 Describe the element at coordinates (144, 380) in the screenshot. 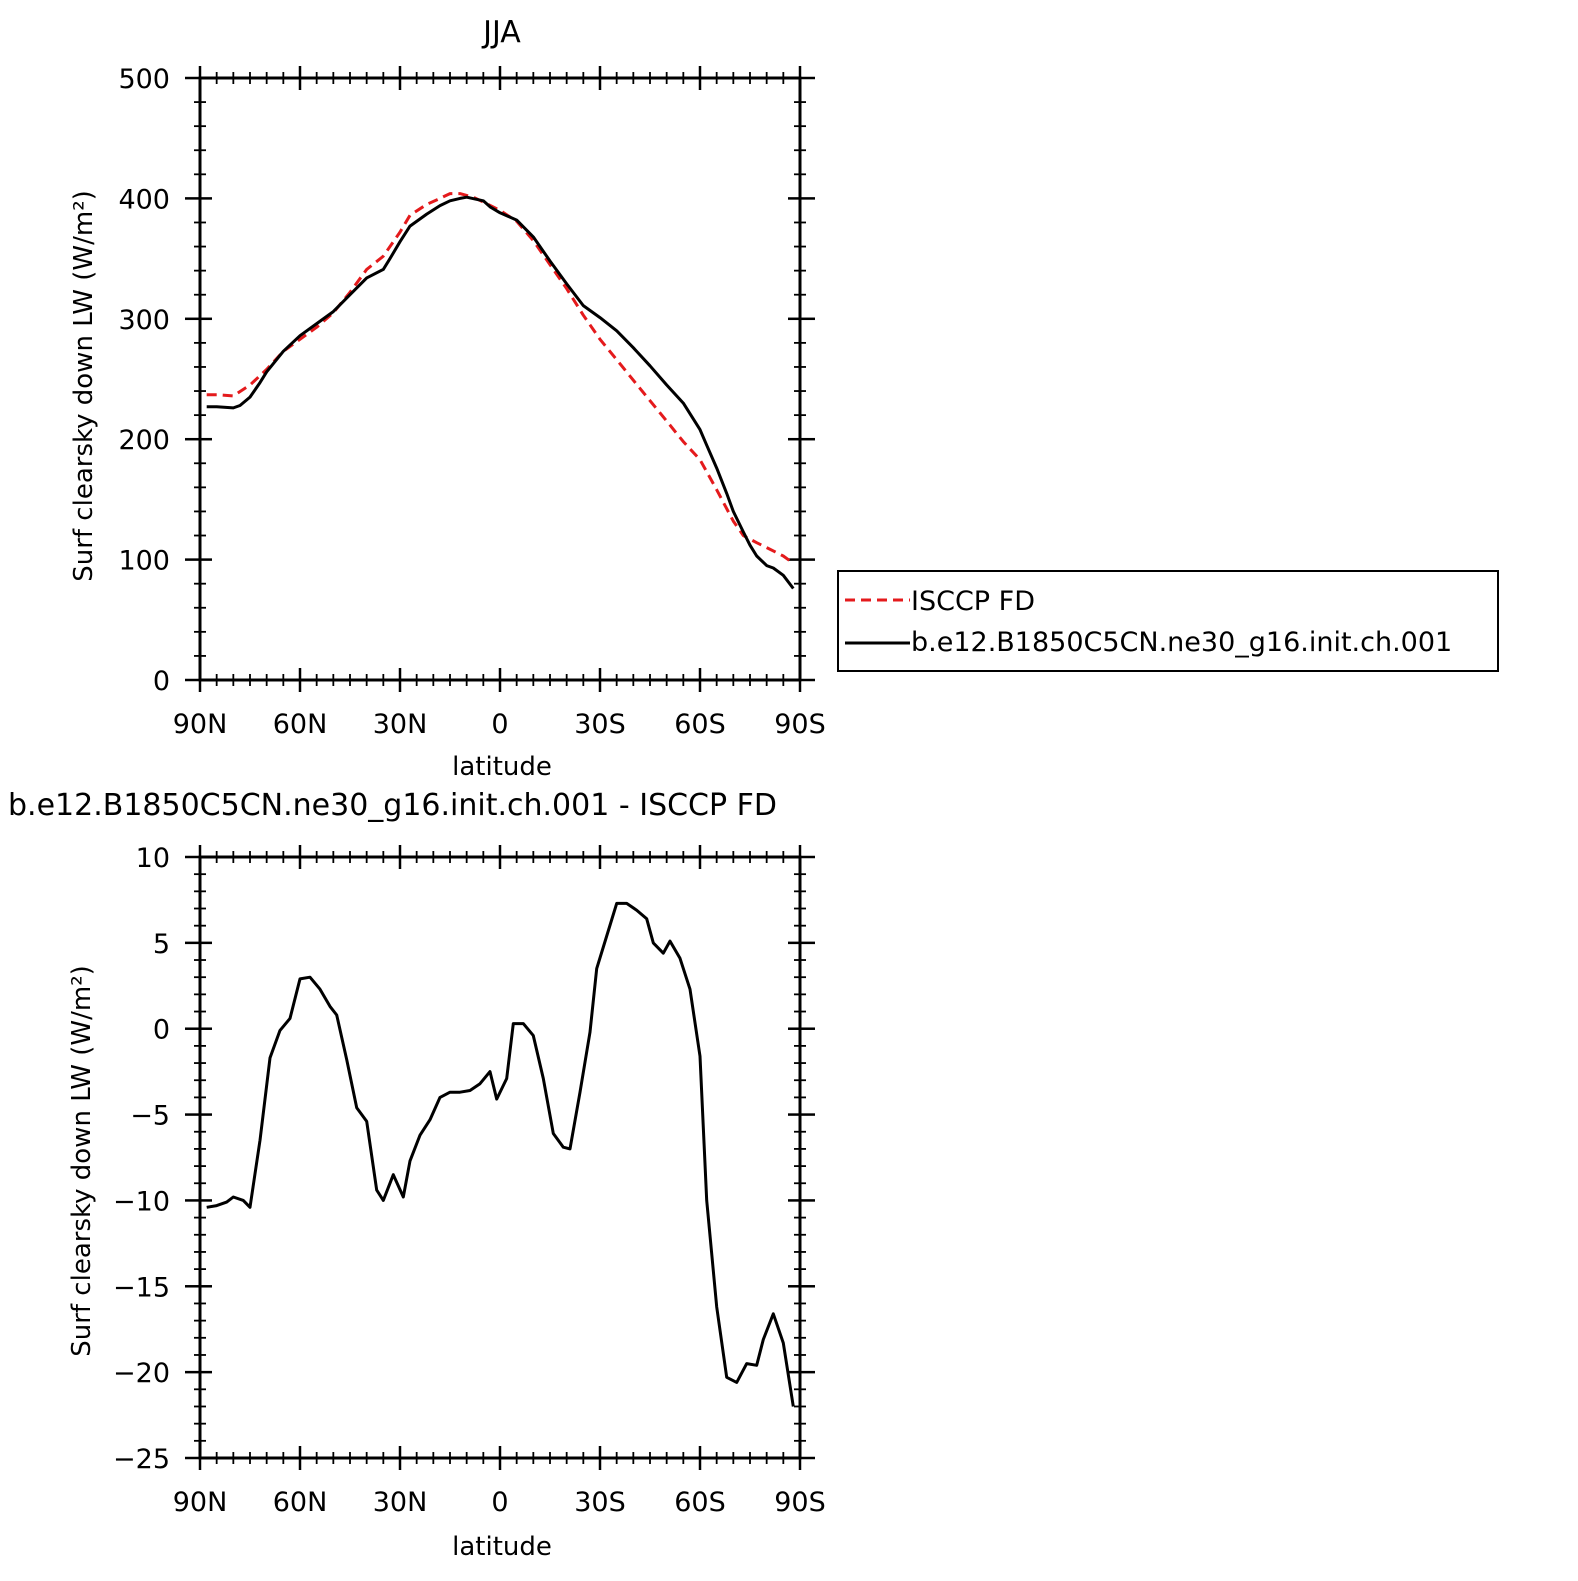

I see `y-tick-labels: 0 100 200 300 400 500` at that location.